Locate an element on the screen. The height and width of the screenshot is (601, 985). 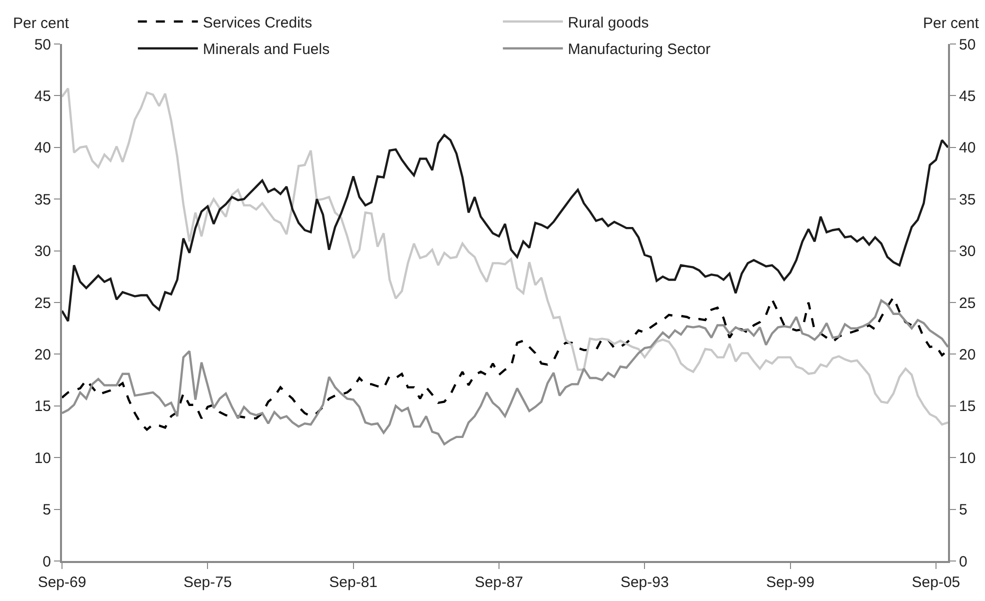
x-tick-label: Sep-05 is located at coordinates (936, 582).